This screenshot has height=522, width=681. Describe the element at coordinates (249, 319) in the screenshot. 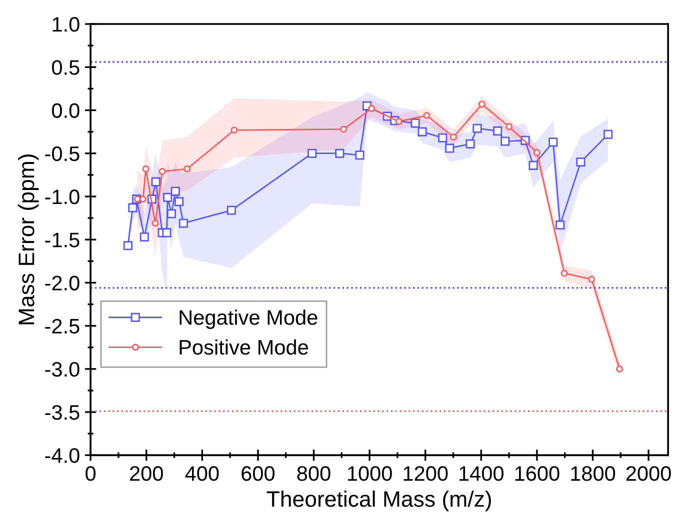

I see `legend-label: Negative Mode` at that location.